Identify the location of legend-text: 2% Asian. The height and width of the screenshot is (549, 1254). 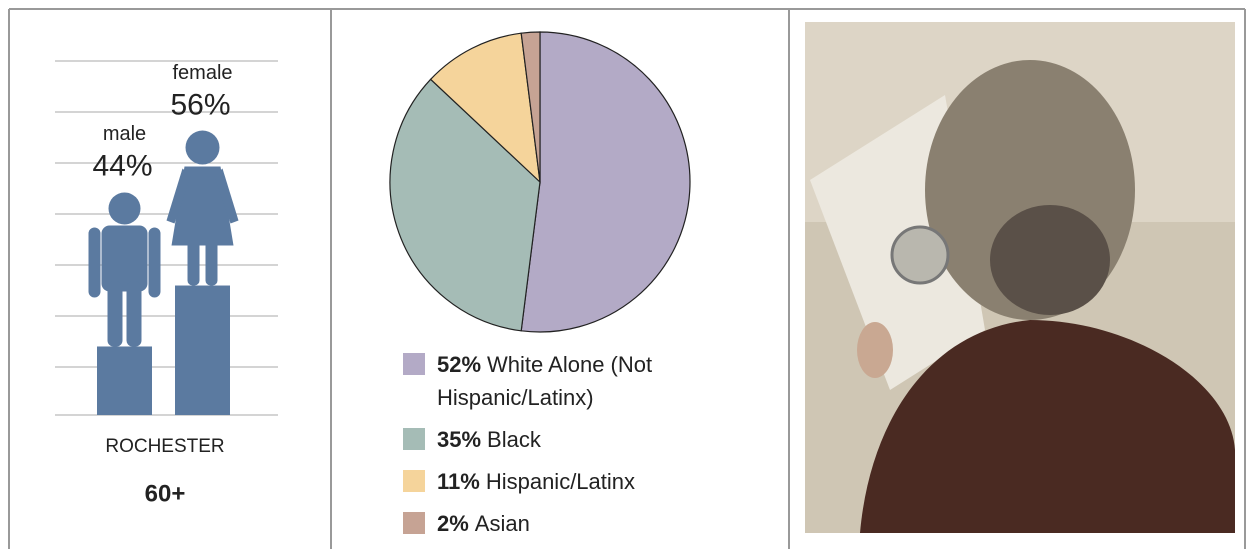
(483, 523).